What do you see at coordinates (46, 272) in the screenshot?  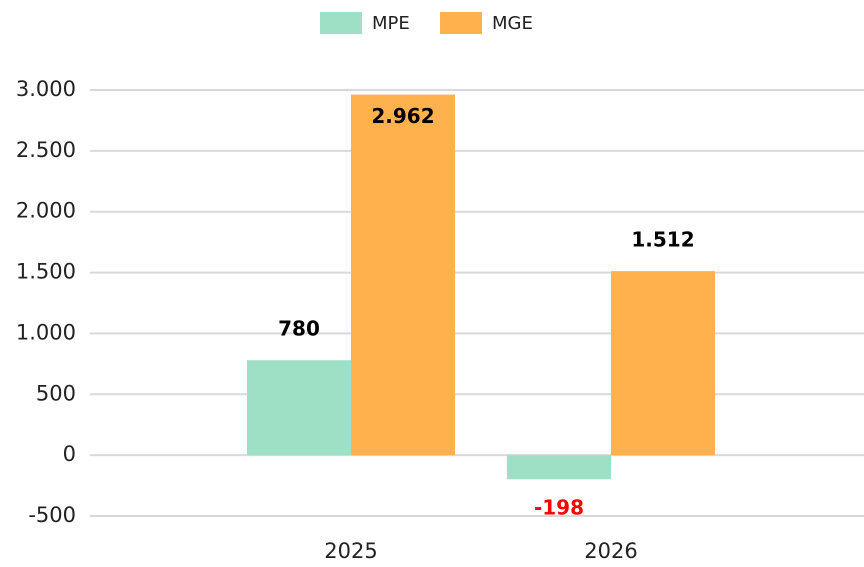 I see `y-tick-label: 1.500` at bounding box center [46, 272].